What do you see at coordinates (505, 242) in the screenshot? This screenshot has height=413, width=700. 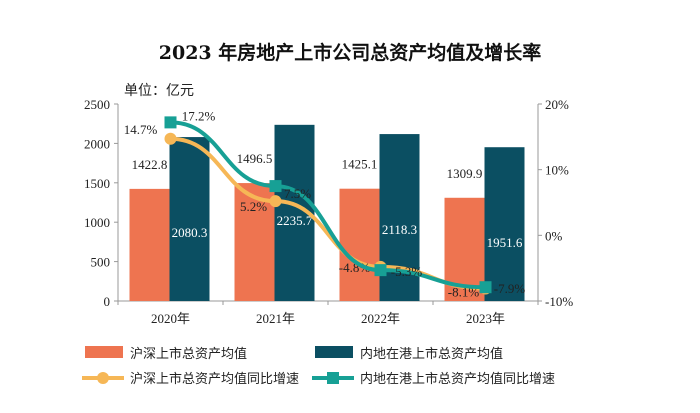 I see `bar-label: 1951.6` at bounding box center [505, 242].